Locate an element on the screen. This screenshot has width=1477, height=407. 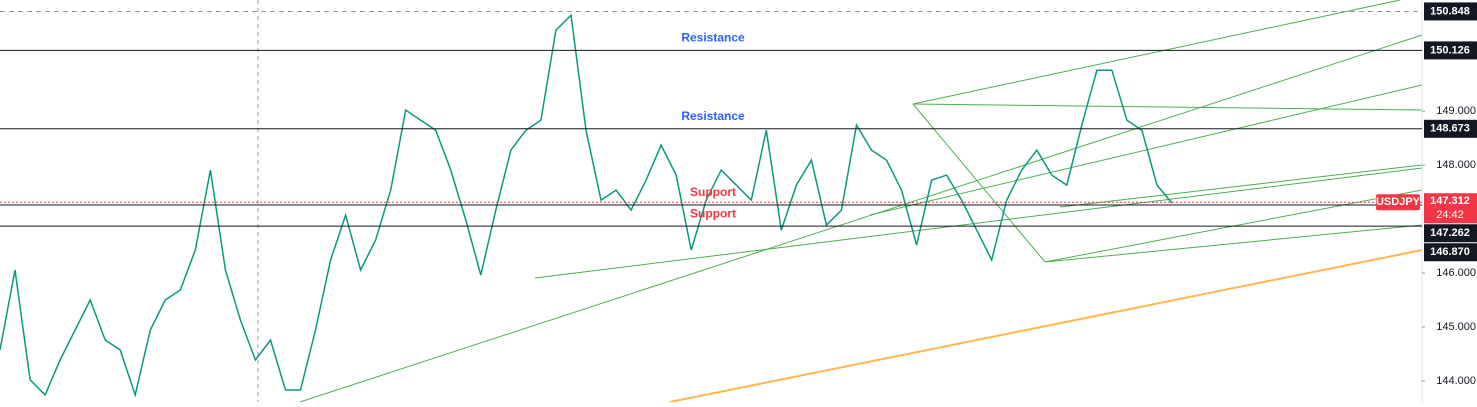
level-label: 150.848 is located at coordinates (1450, 11).